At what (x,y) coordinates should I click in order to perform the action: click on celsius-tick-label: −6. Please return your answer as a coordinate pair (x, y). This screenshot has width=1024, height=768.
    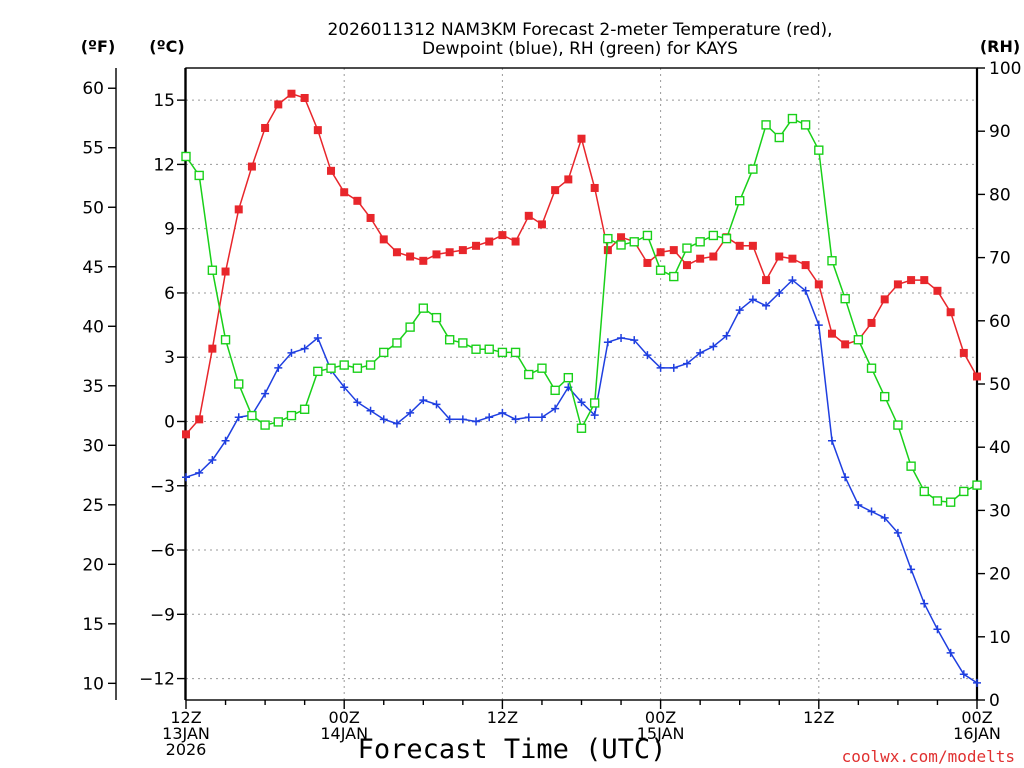
    Looking at the image, I should click on (162, 551).